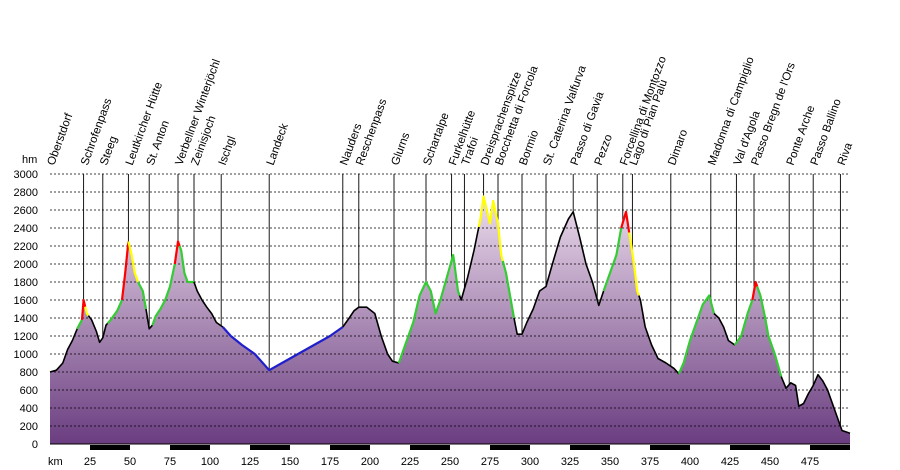 Image resolution: width=900 pixels, height=470 pixels. Describe the element at coordinates (530, 462) in the screenshot. I see `x-tick-label: 300` at that location.